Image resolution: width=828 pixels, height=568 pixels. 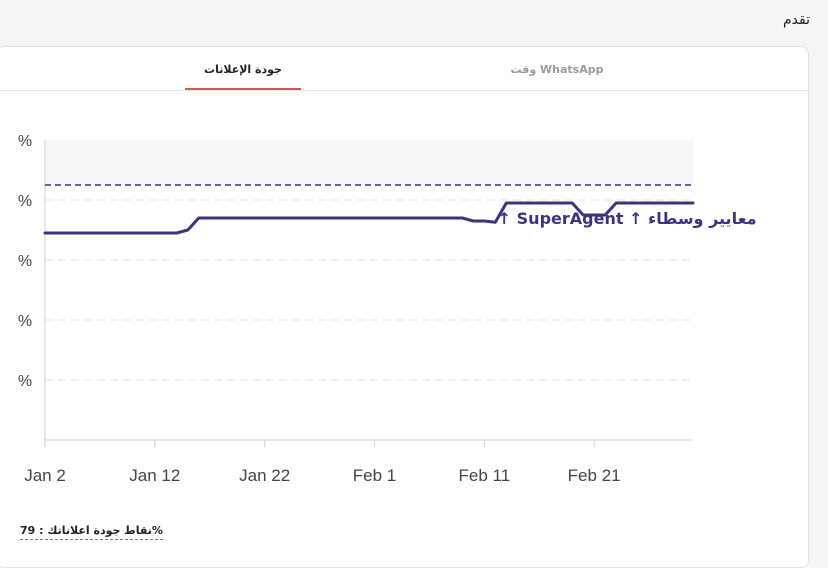 What do you see at coordinates (557, 69) in the screenshot?
I see `tab-whatsapp-time: وقت WhatsApp` at bounding box center [557, 69].